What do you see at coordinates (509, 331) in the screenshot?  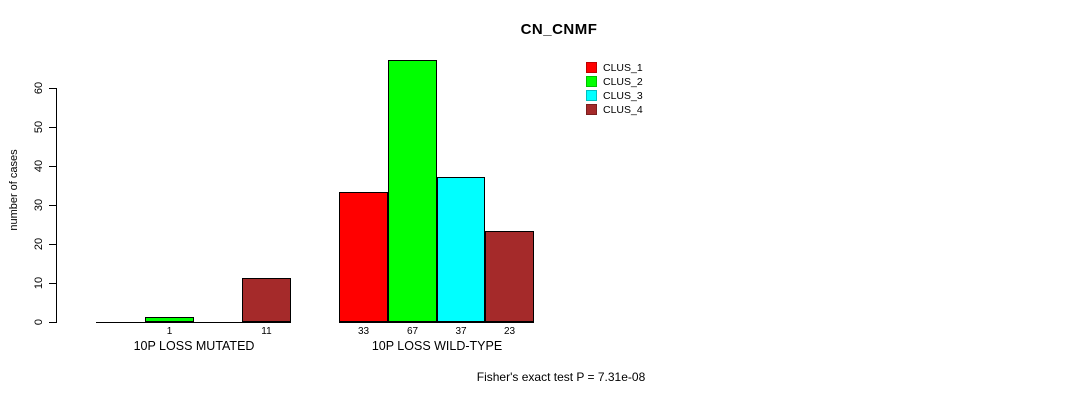 I see `bar-value-label: 23` at bounding box center [509, 331].